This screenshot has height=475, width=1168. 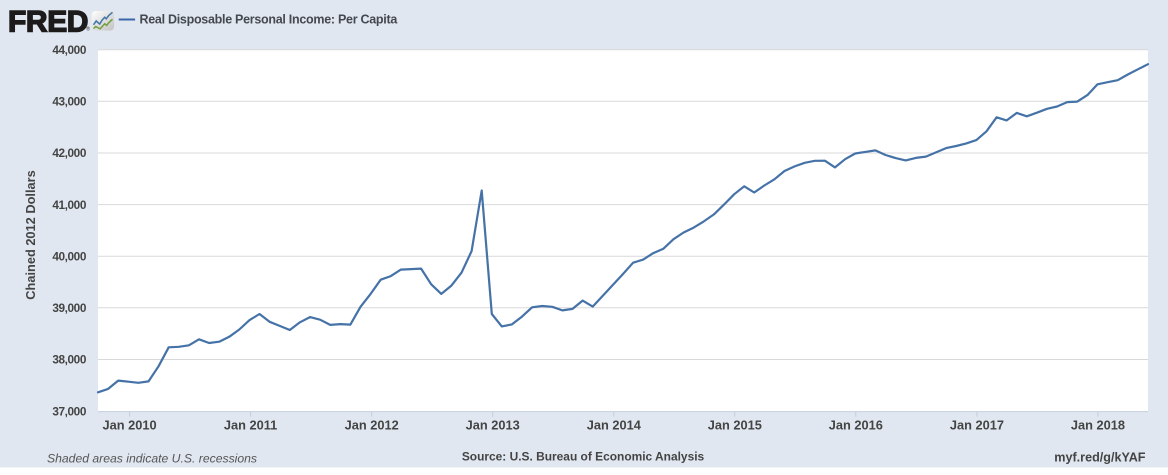 I want to click on svg-text: Chained 2012 Dollars, so click(x=30, y=234).